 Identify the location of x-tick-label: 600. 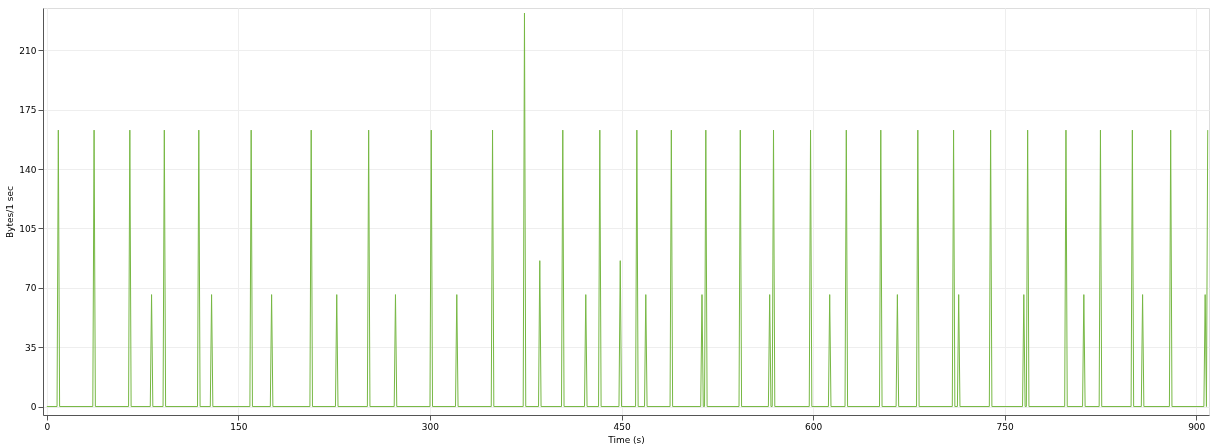
(814, 426).